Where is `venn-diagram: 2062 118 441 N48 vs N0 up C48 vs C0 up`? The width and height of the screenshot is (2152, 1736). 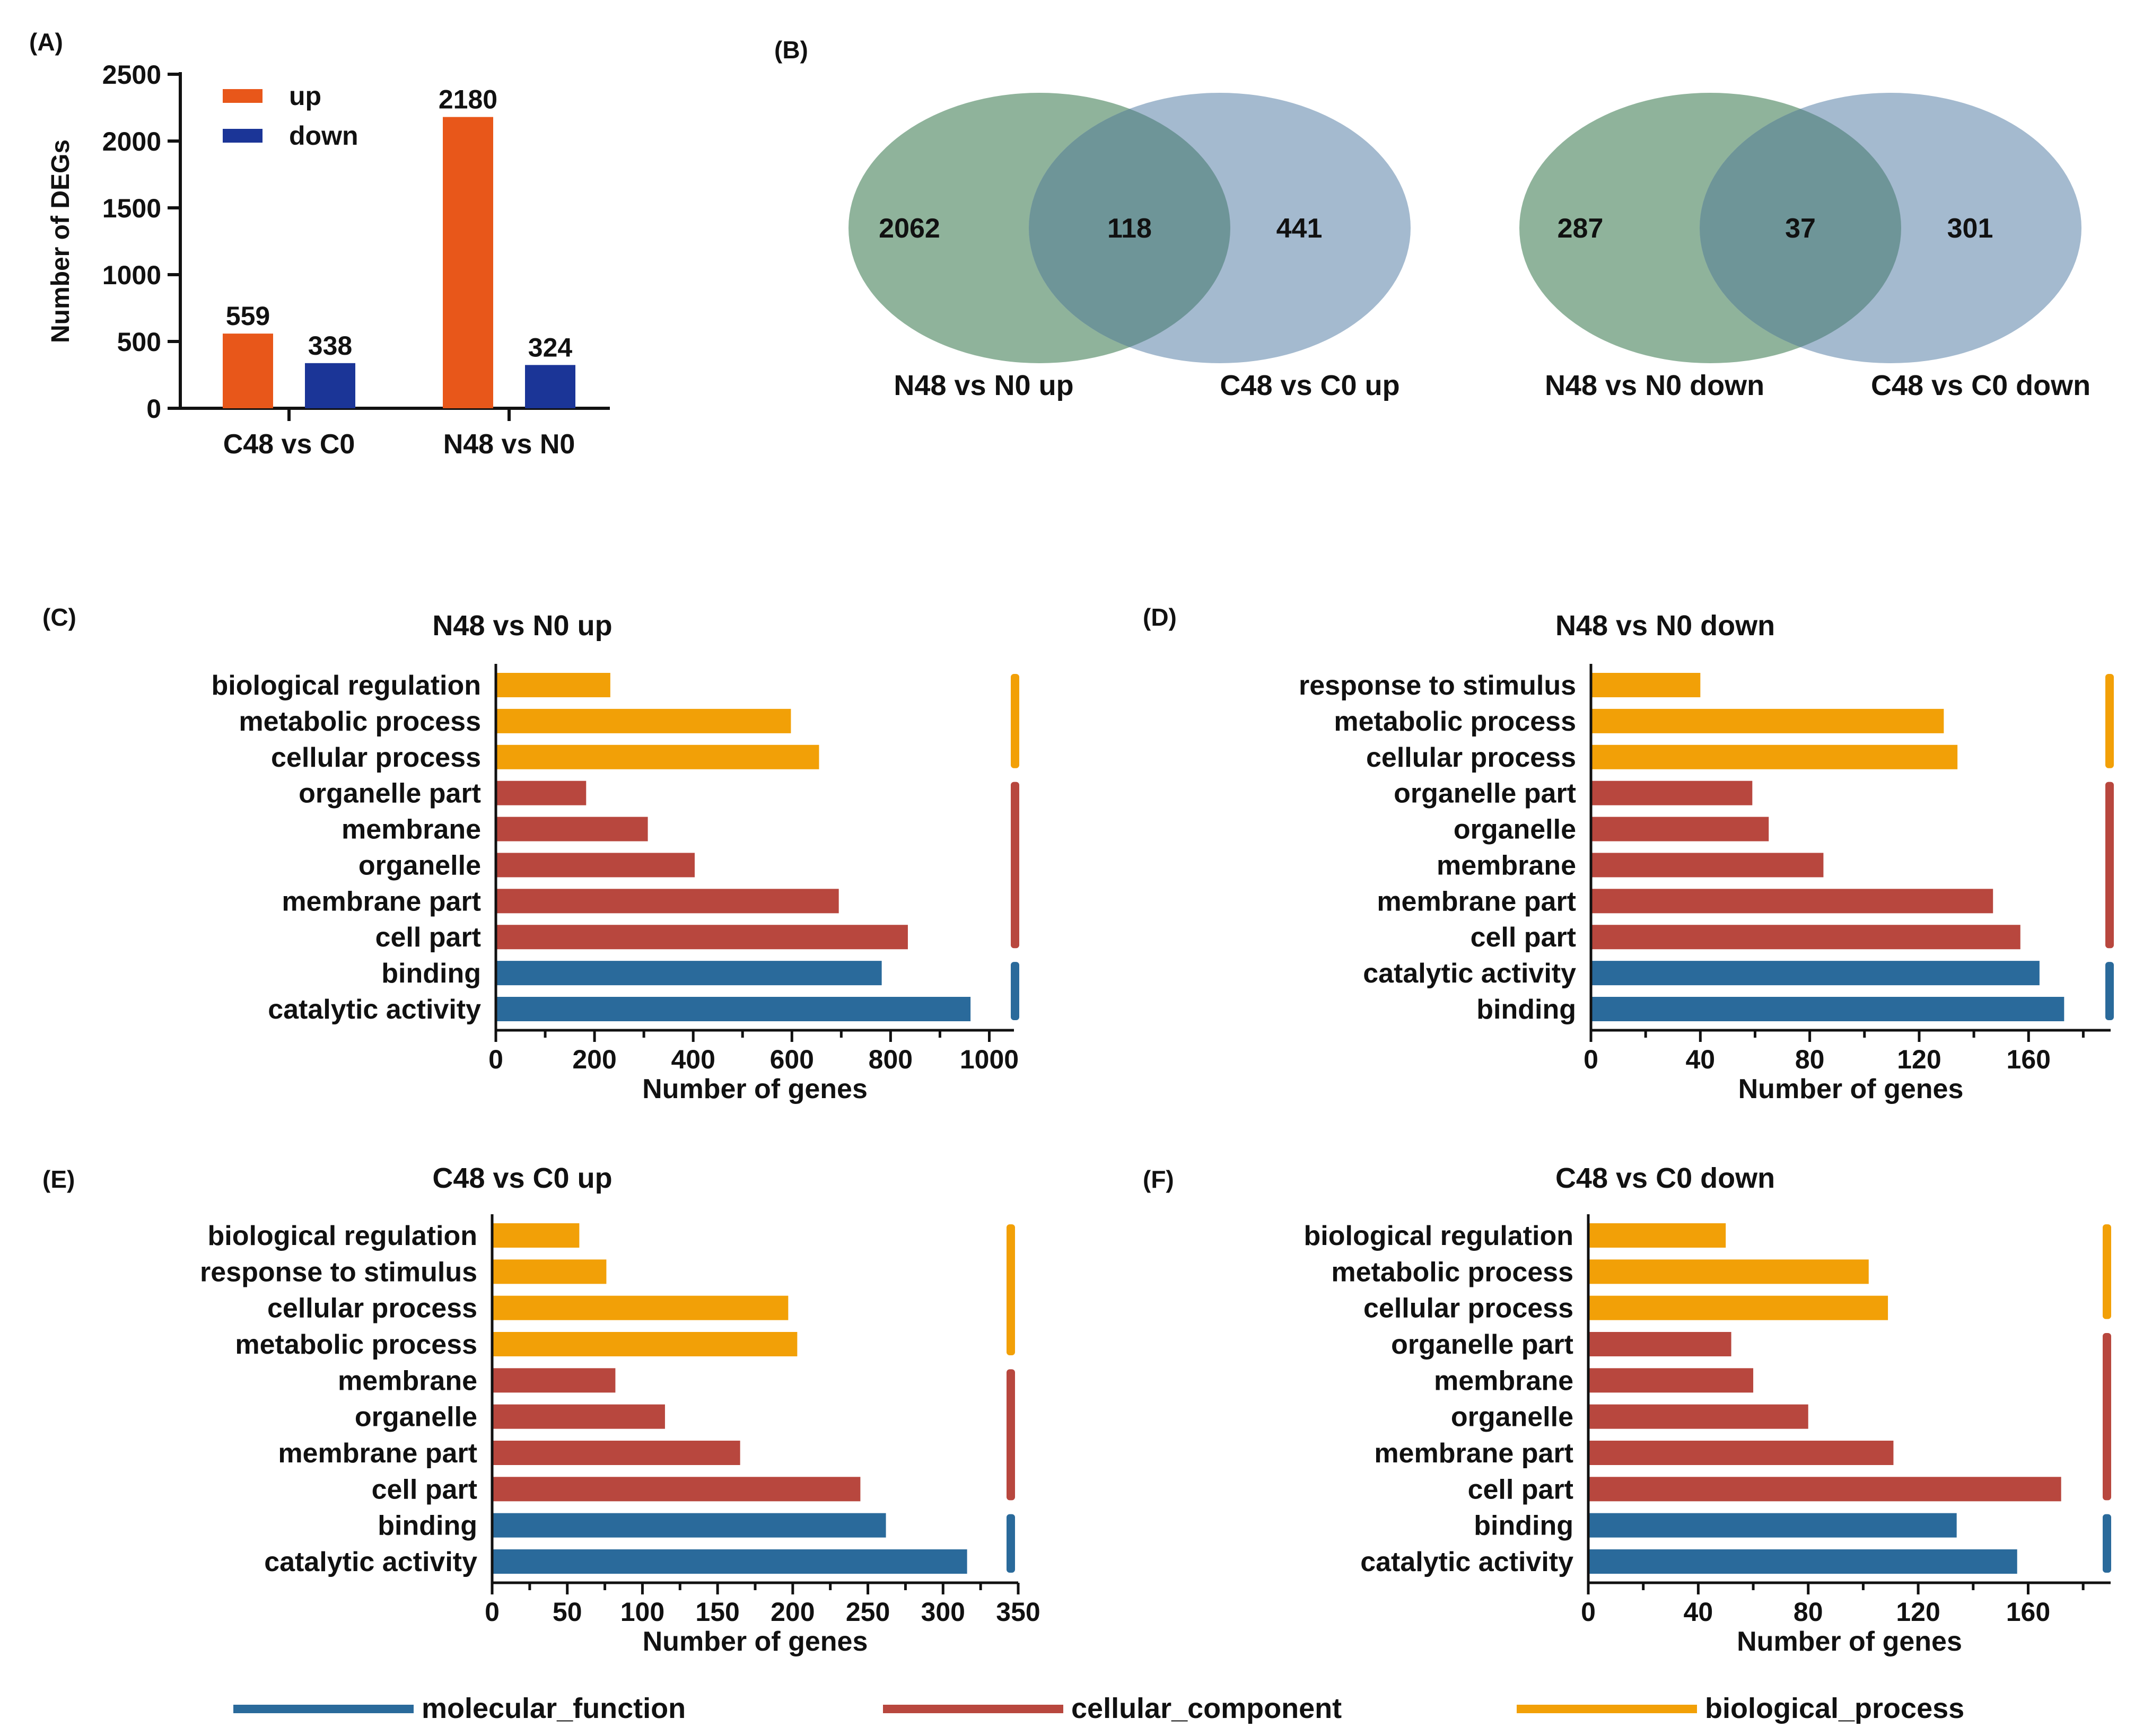
venn-diagram: 2062 118 441 N48 vs N0 up C48 vs C0 up is located at coordinates (1129, 247).